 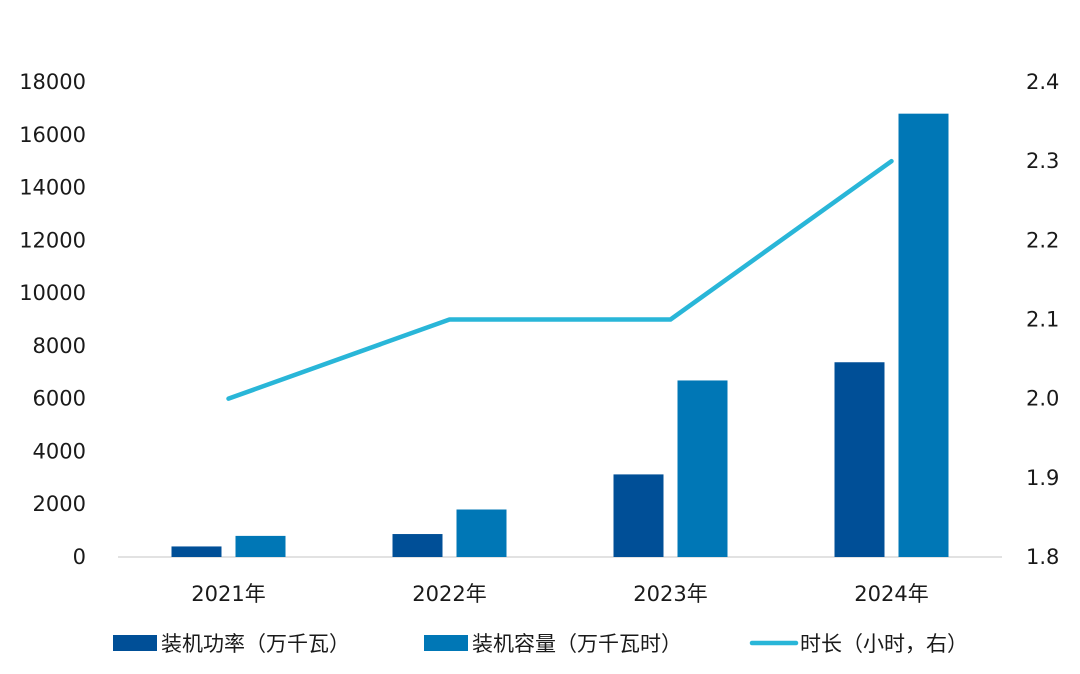 What do you see at coordinates (884, 644) in the screenshot?
I see `legend-label: 时长（小时，右）` at bounding box center [884, 644].